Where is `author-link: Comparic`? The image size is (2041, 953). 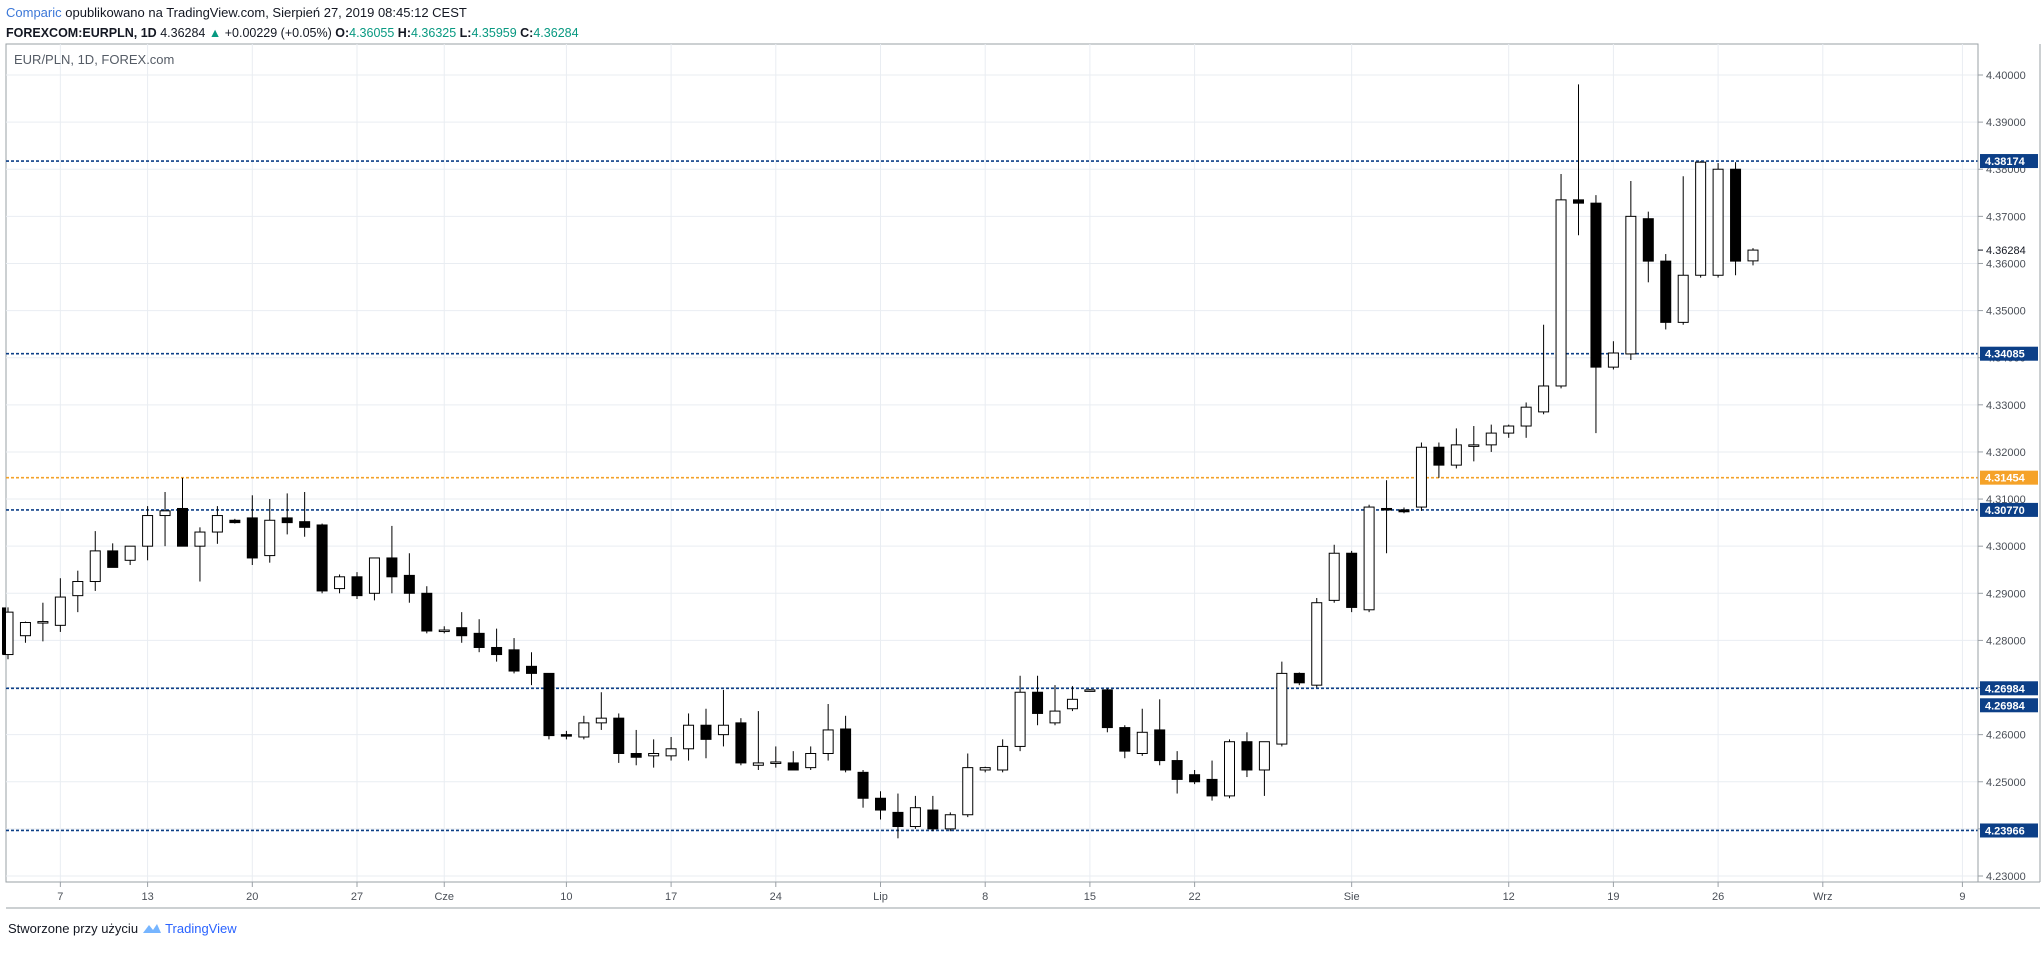 author-link: Comparic is located at coordinates (34, 12).